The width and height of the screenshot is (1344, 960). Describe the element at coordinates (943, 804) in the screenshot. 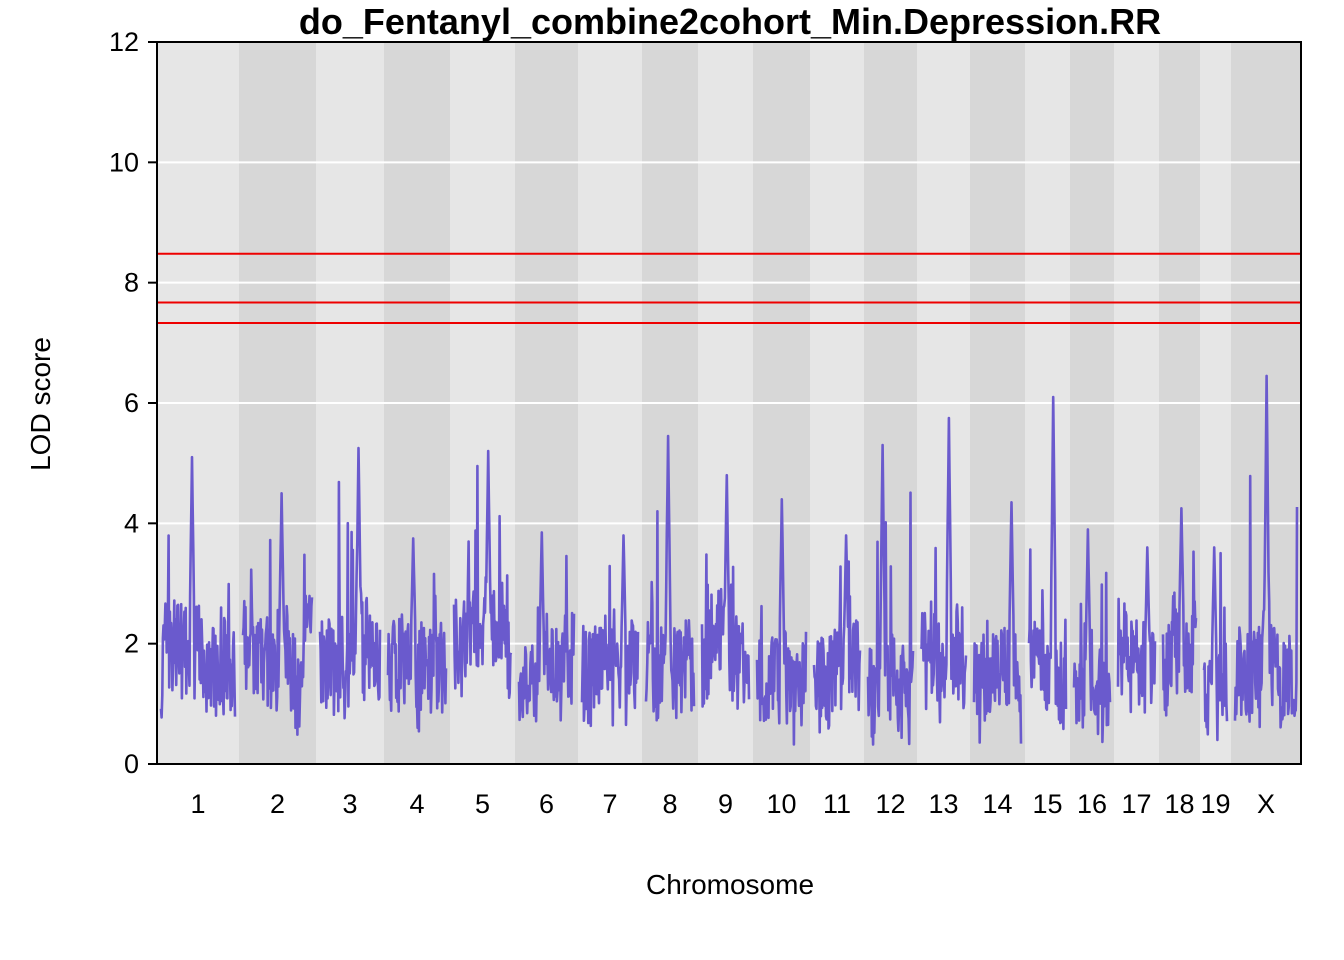

I see `x-tick-label-13: 13` at that location.